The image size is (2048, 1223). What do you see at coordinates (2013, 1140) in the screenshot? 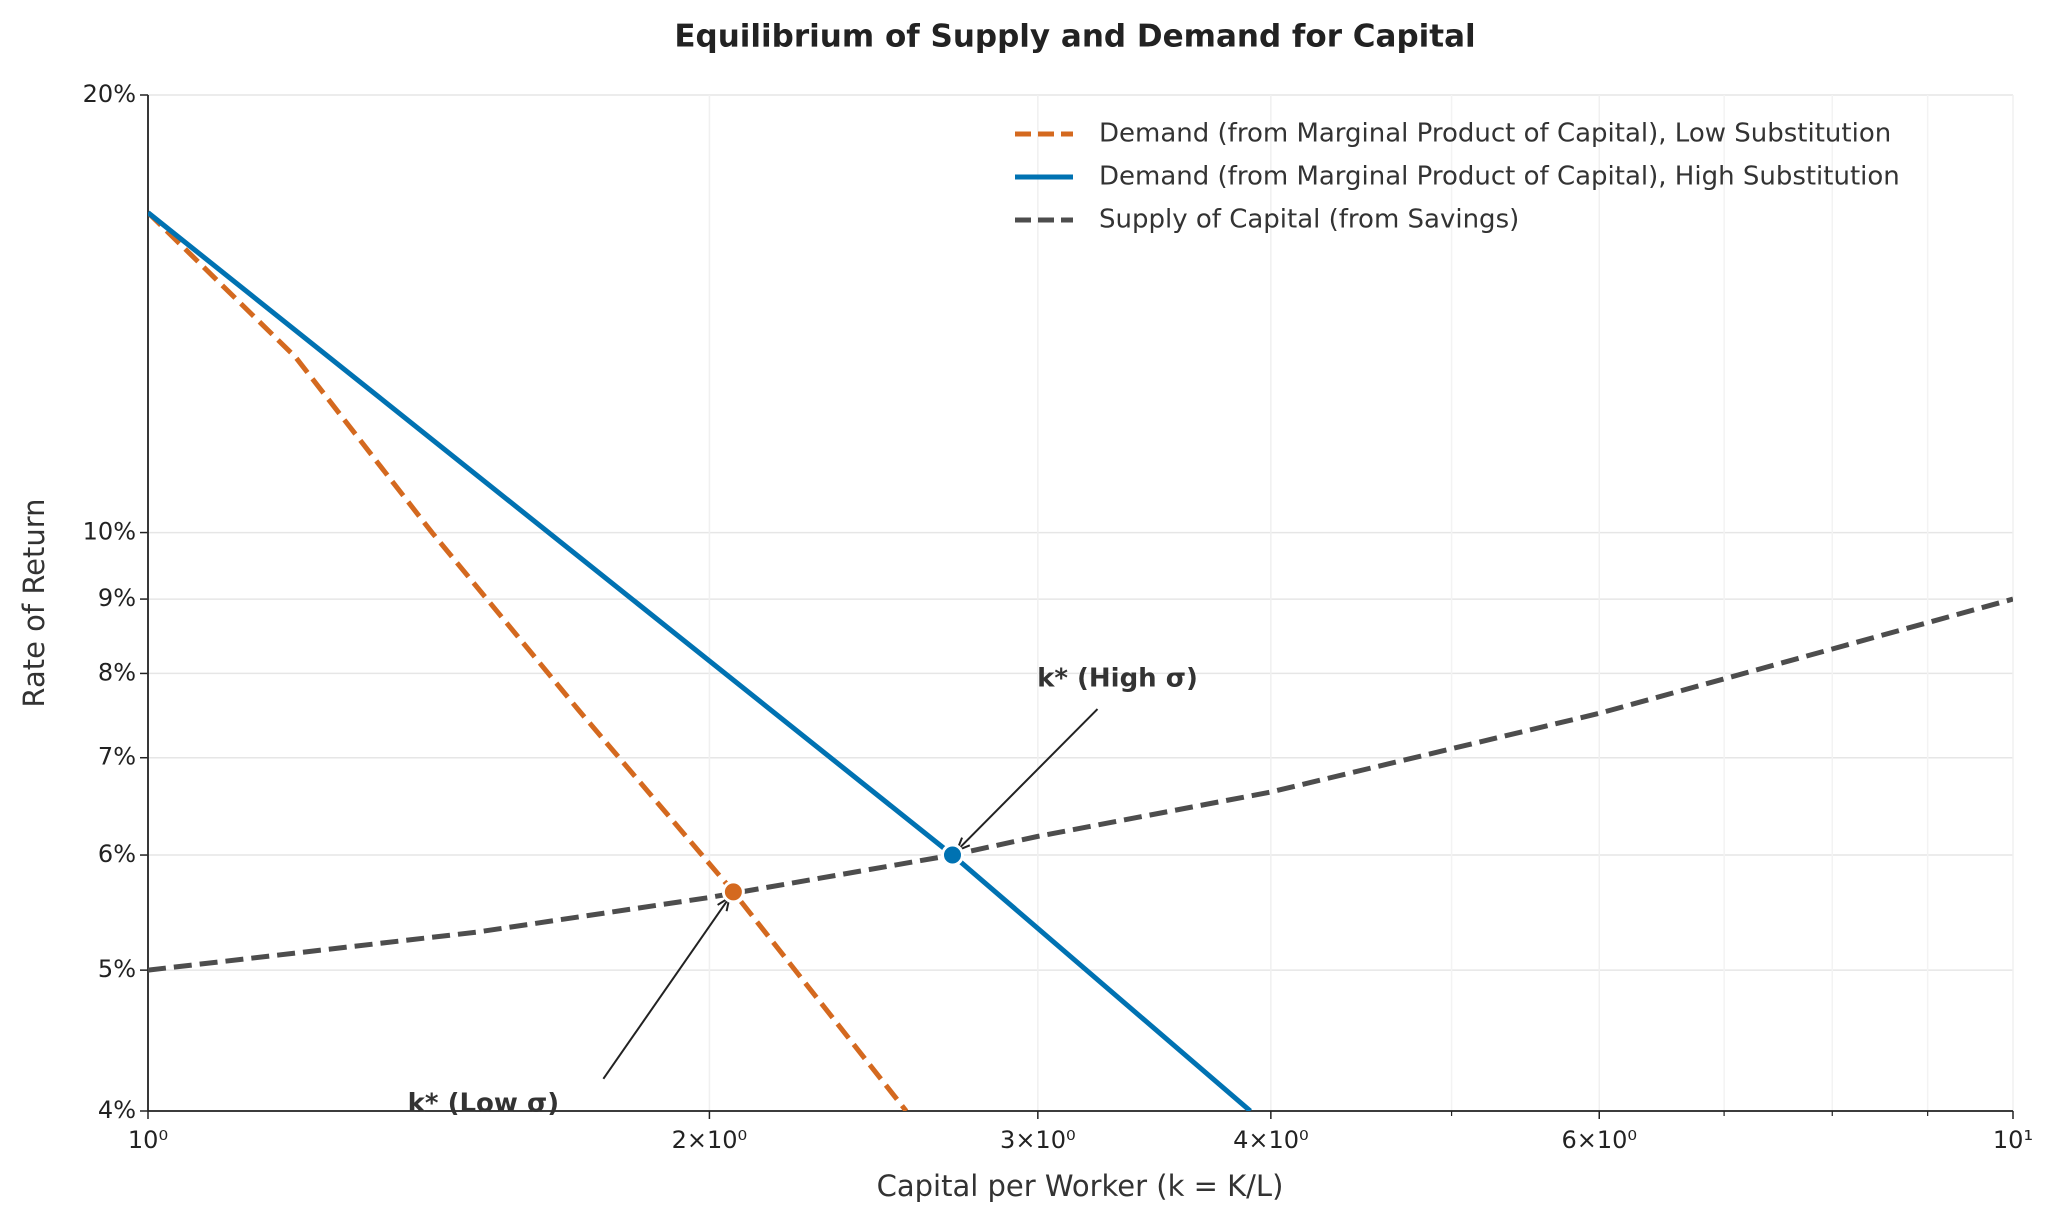
I see `x-tick-label: 10¹` at bounding box center [2013, 1140].